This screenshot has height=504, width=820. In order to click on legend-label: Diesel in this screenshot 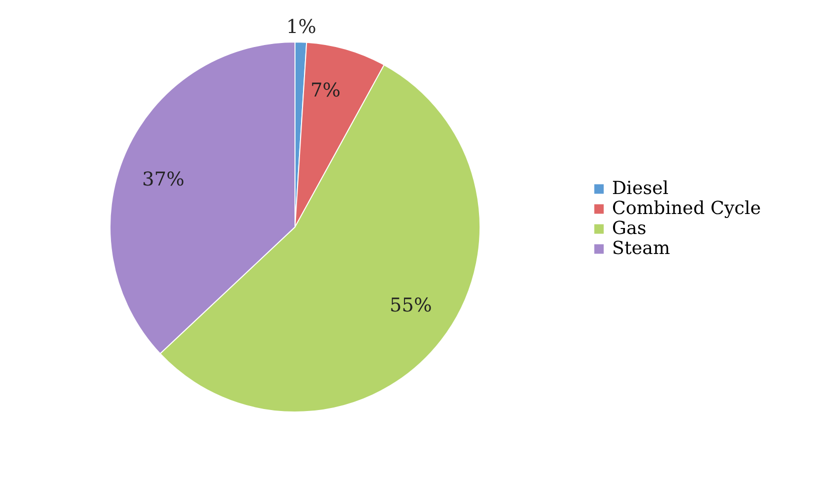, I will do `click(640, 188)`.